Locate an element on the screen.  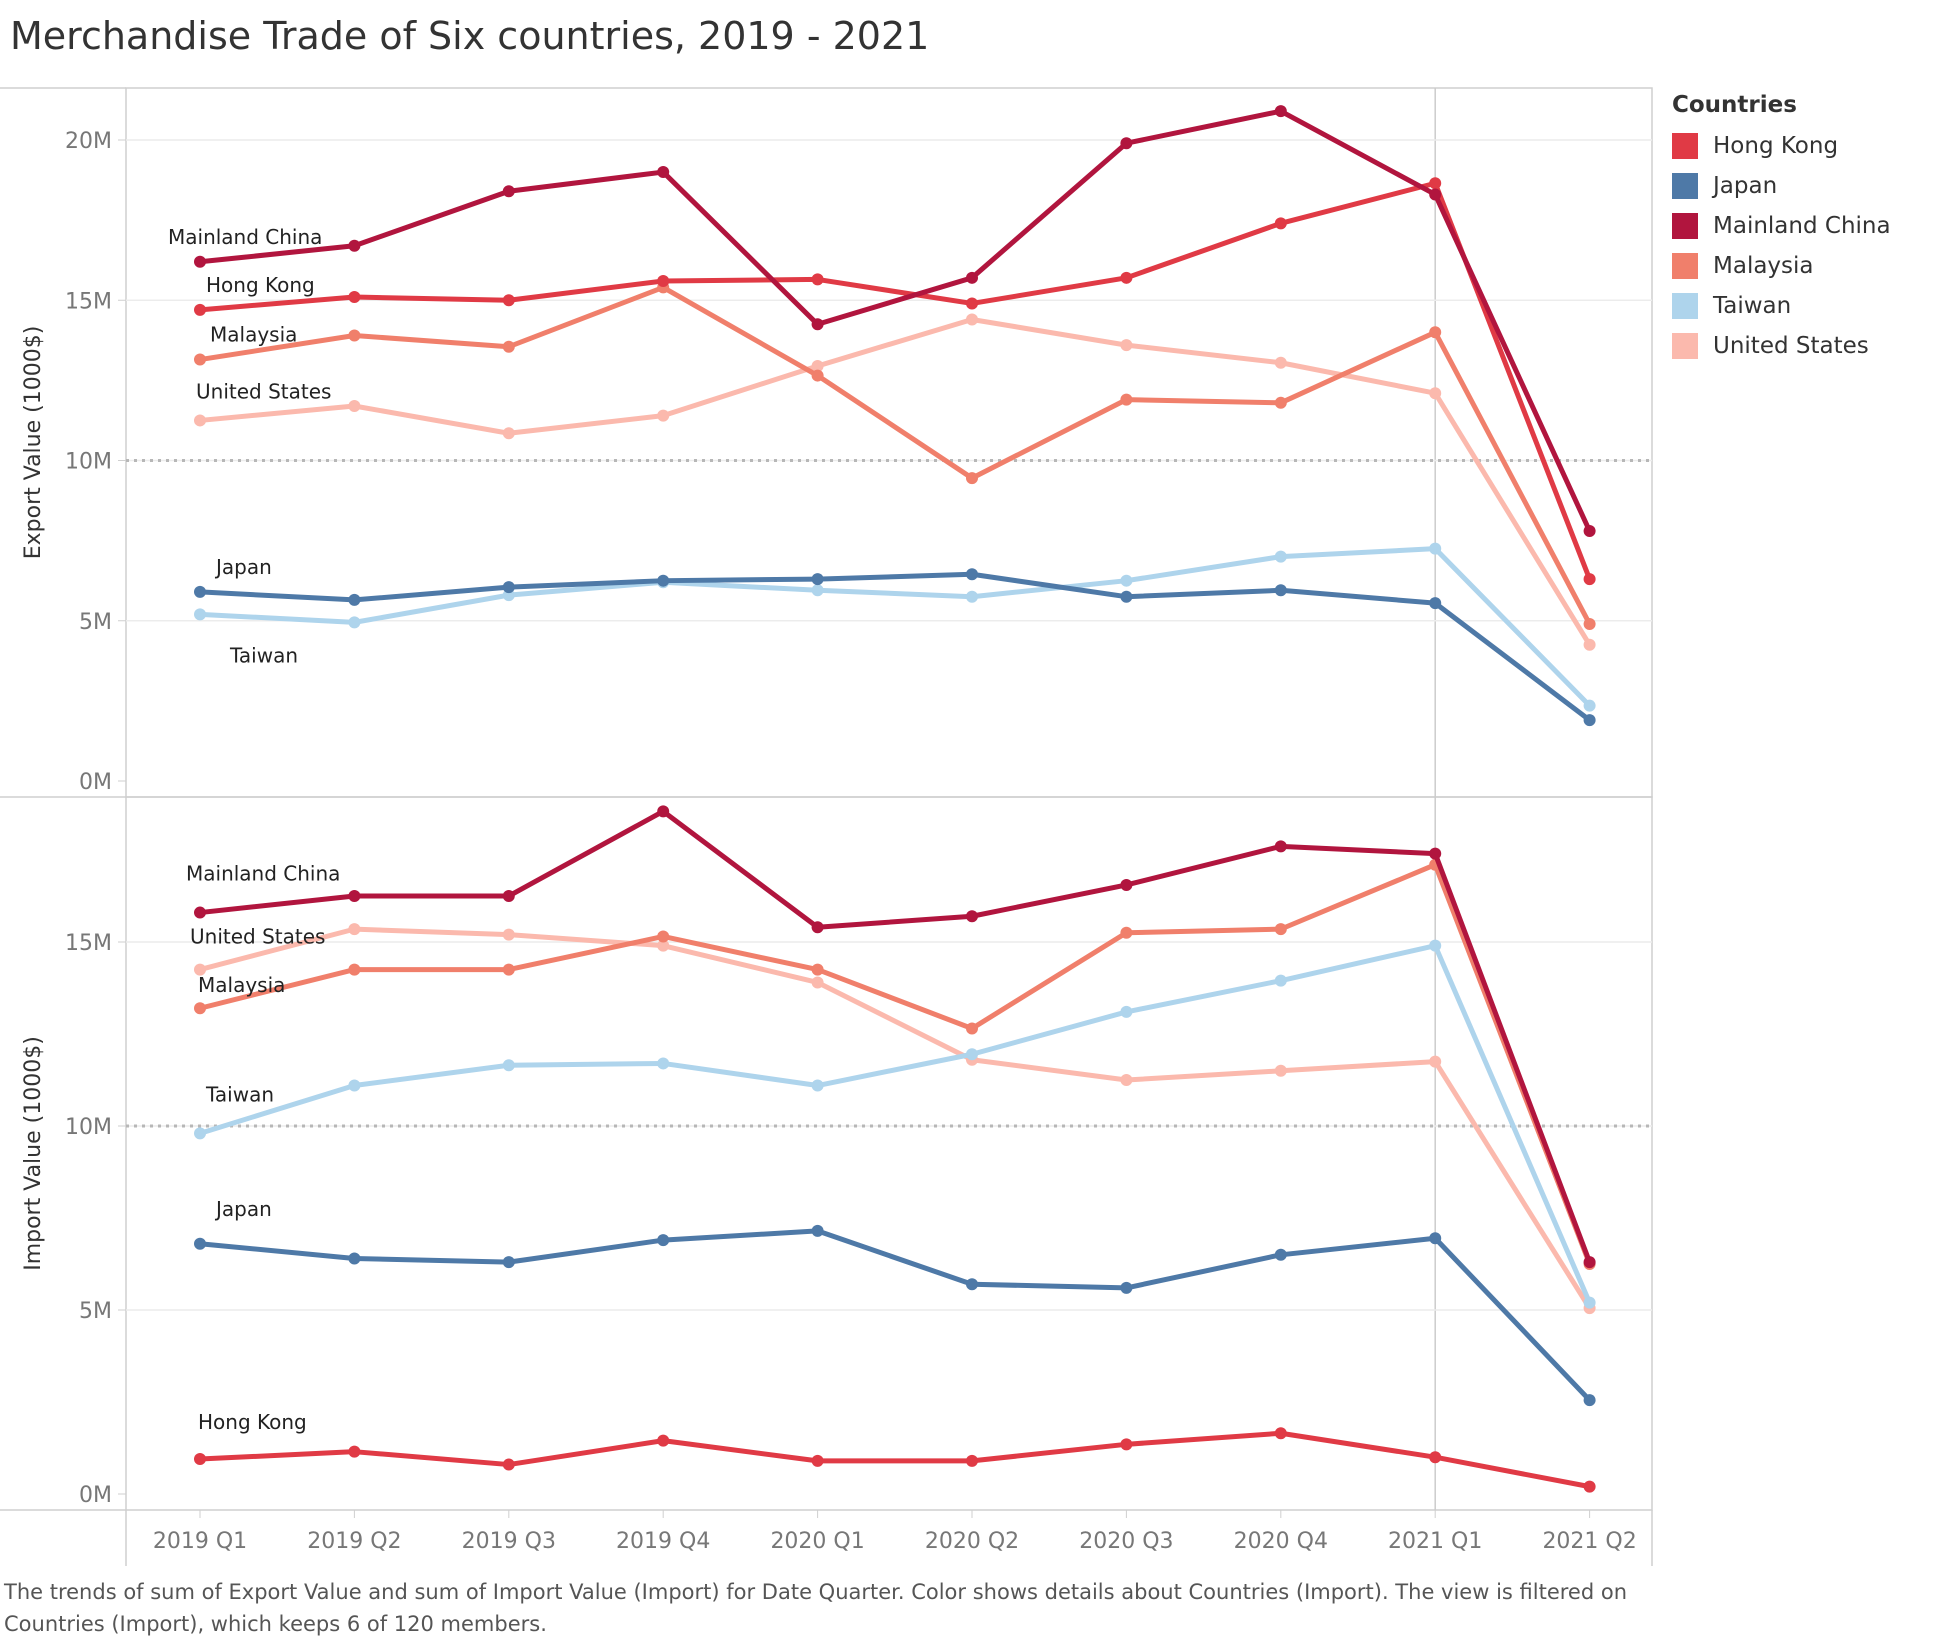
legend-label: Mainland China is located at coordinates (1802, 226).